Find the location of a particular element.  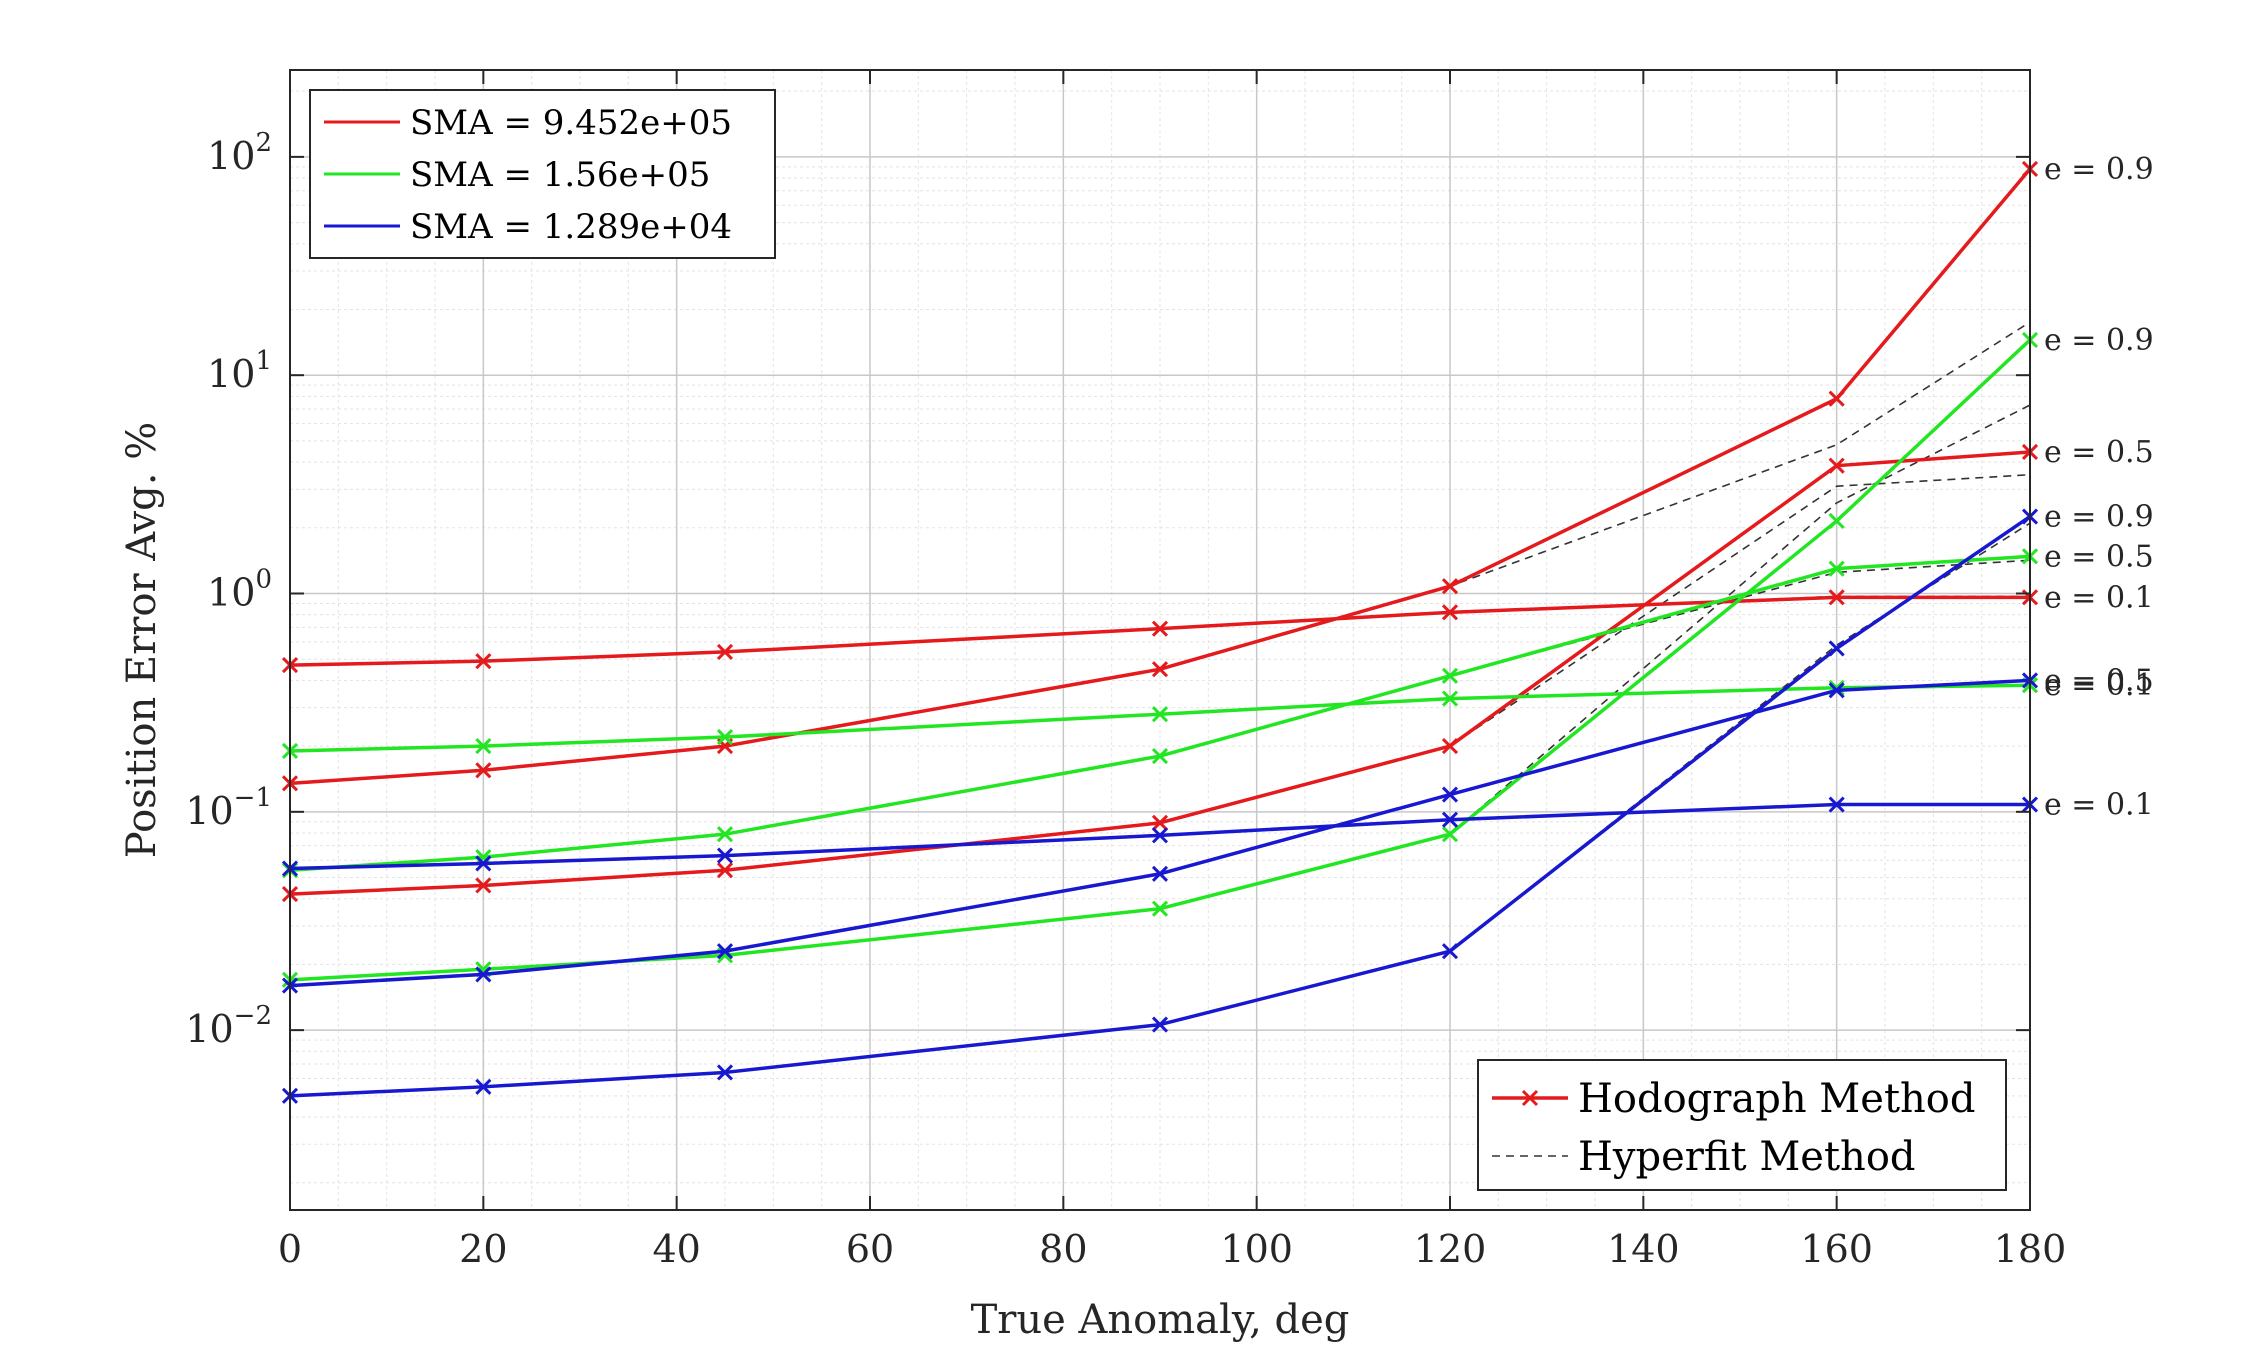

x-tick-labels: 0 20 40 60 80 100 120 140 160 180 is located at coordinates (1172, 1249).